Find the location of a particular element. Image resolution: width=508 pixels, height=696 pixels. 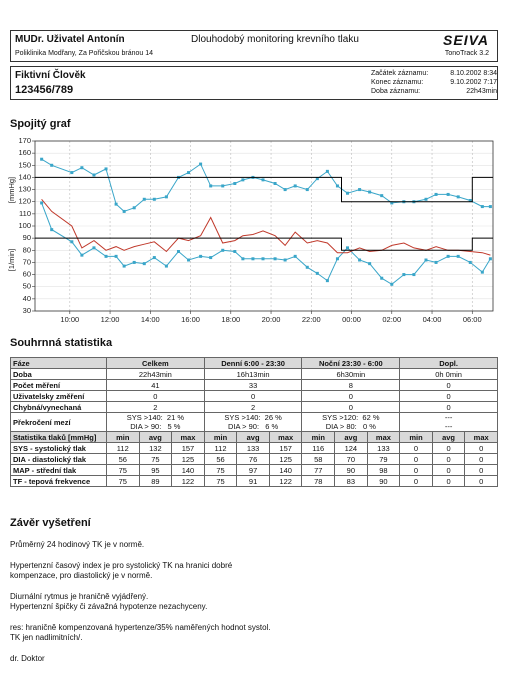

cell-line: DIA > 80: 0 % is located at coordinates (350, 426).